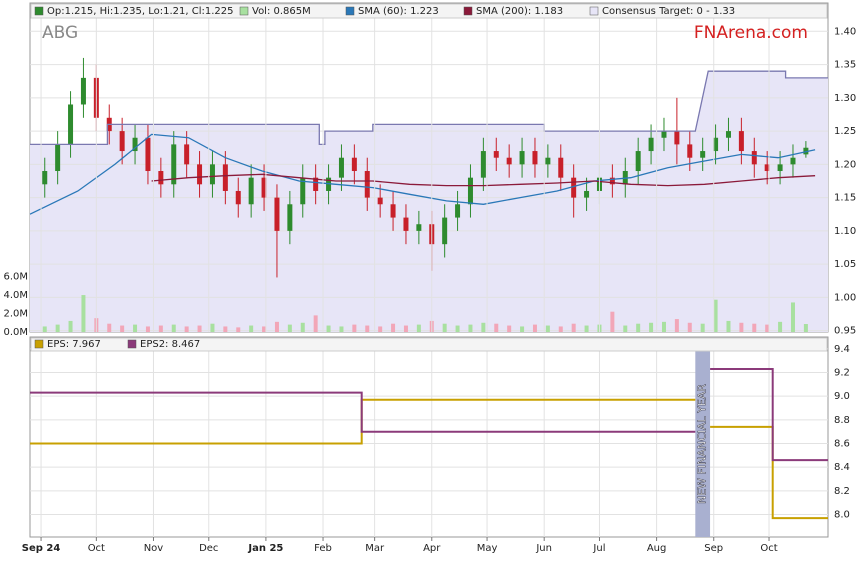  Describe the element at coordinates (74, 344) in the screenshot. I see `legend-label: EPS: 7.967` at that location.